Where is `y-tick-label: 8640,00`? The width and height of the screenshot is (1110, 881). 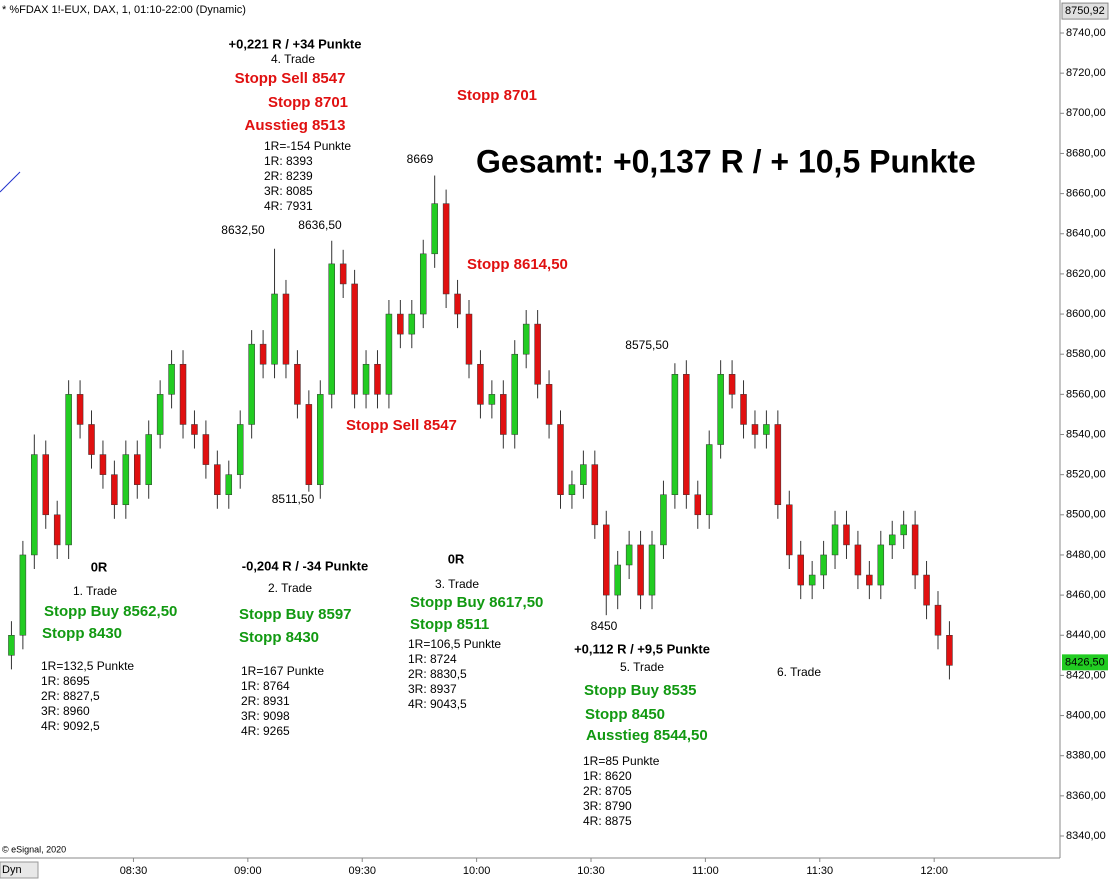
y-tick-label: 8640,00 is located at coordinates (1086, 234).